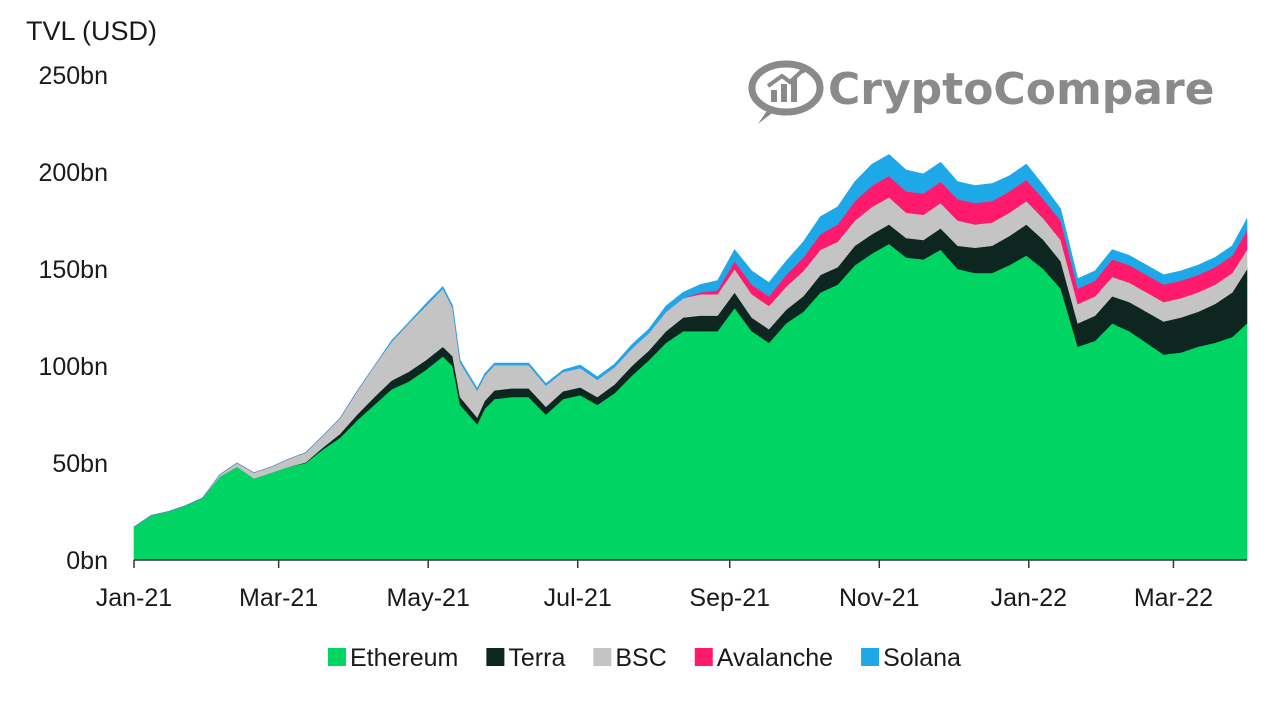 The image size is (1280, 703). What do you see at coordinates (134, 598) in the screenshot?
I see `x-tick-label: Jan-21` at bounding box center [134, 598].